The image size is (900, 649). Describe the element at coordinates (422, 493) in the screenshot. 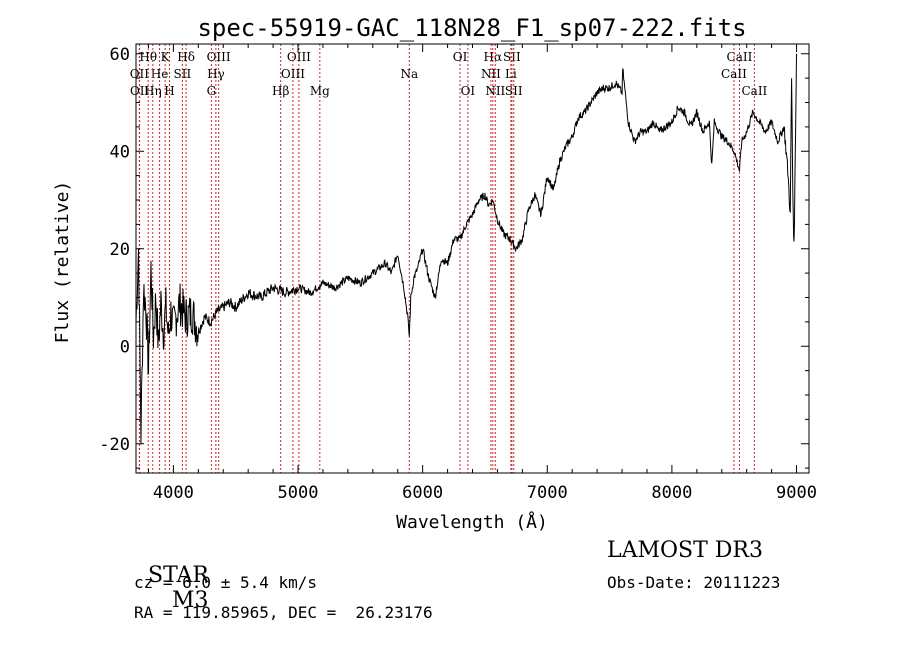

I see `x-tick-label: 6000` at that location.